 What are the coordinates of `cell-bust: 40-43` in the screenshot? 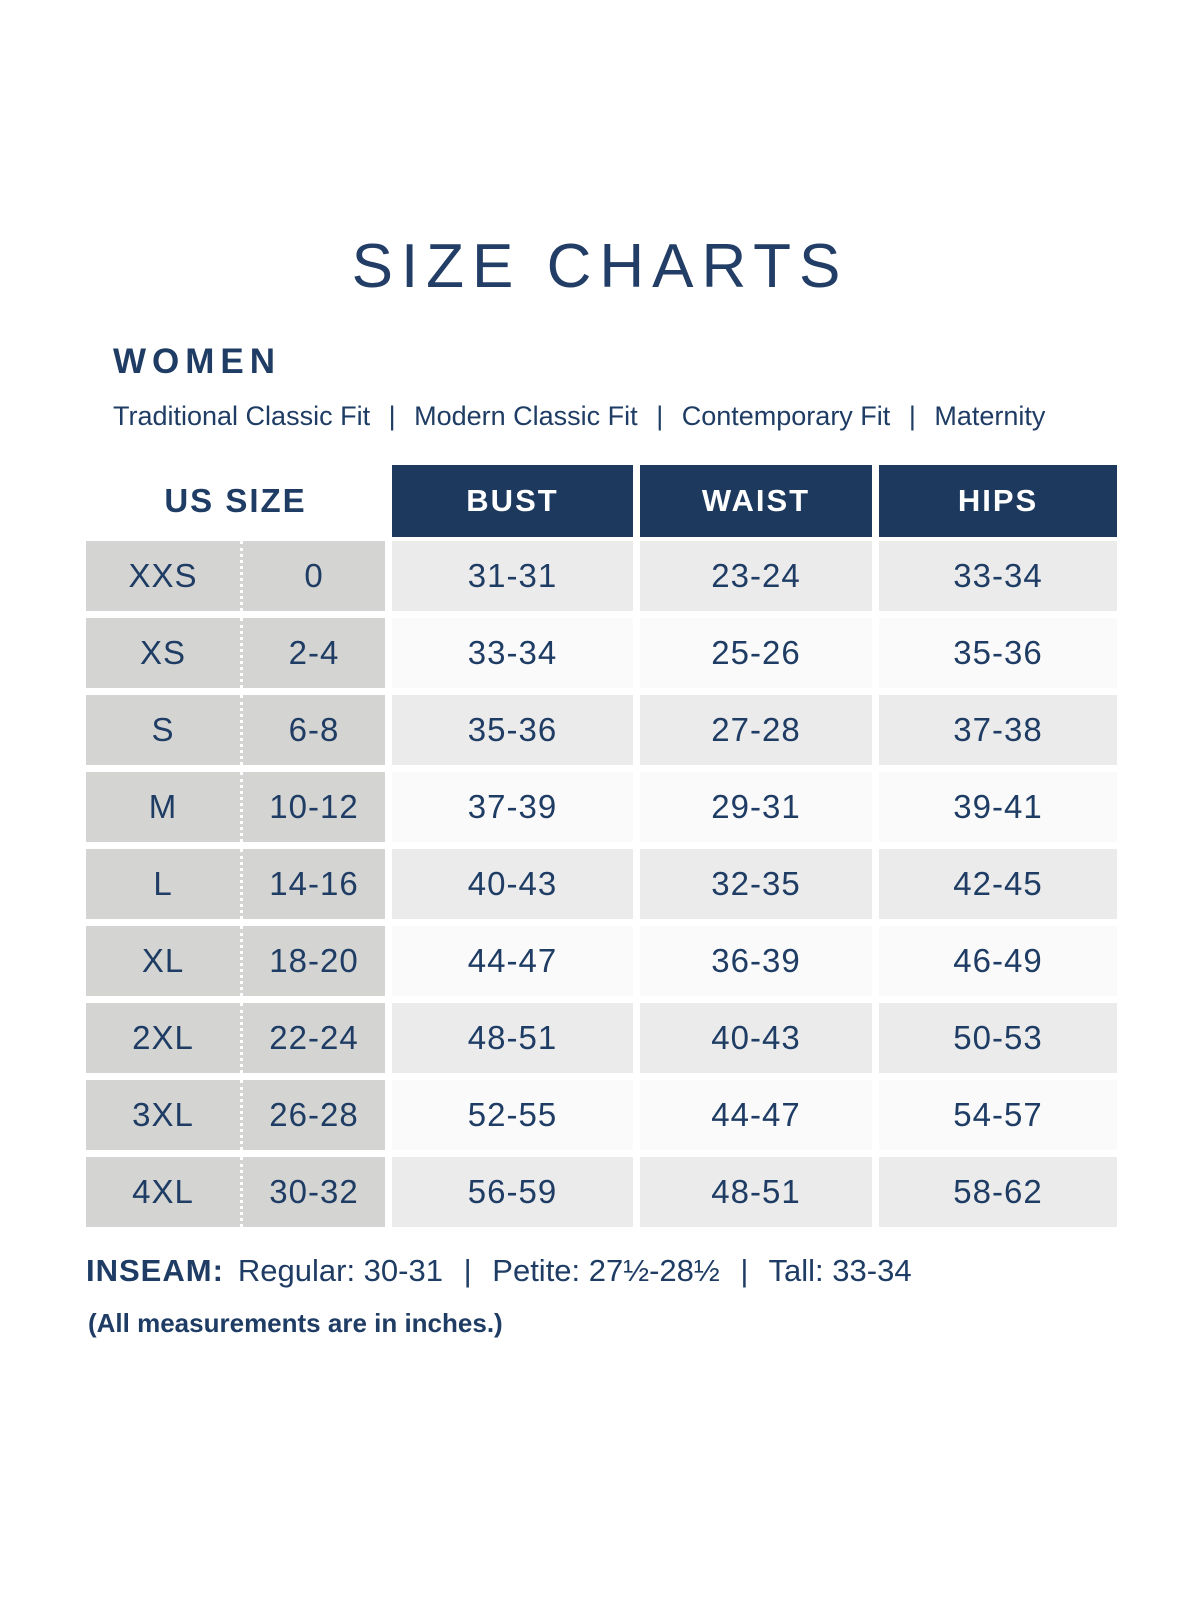 It's located at (509, 883).